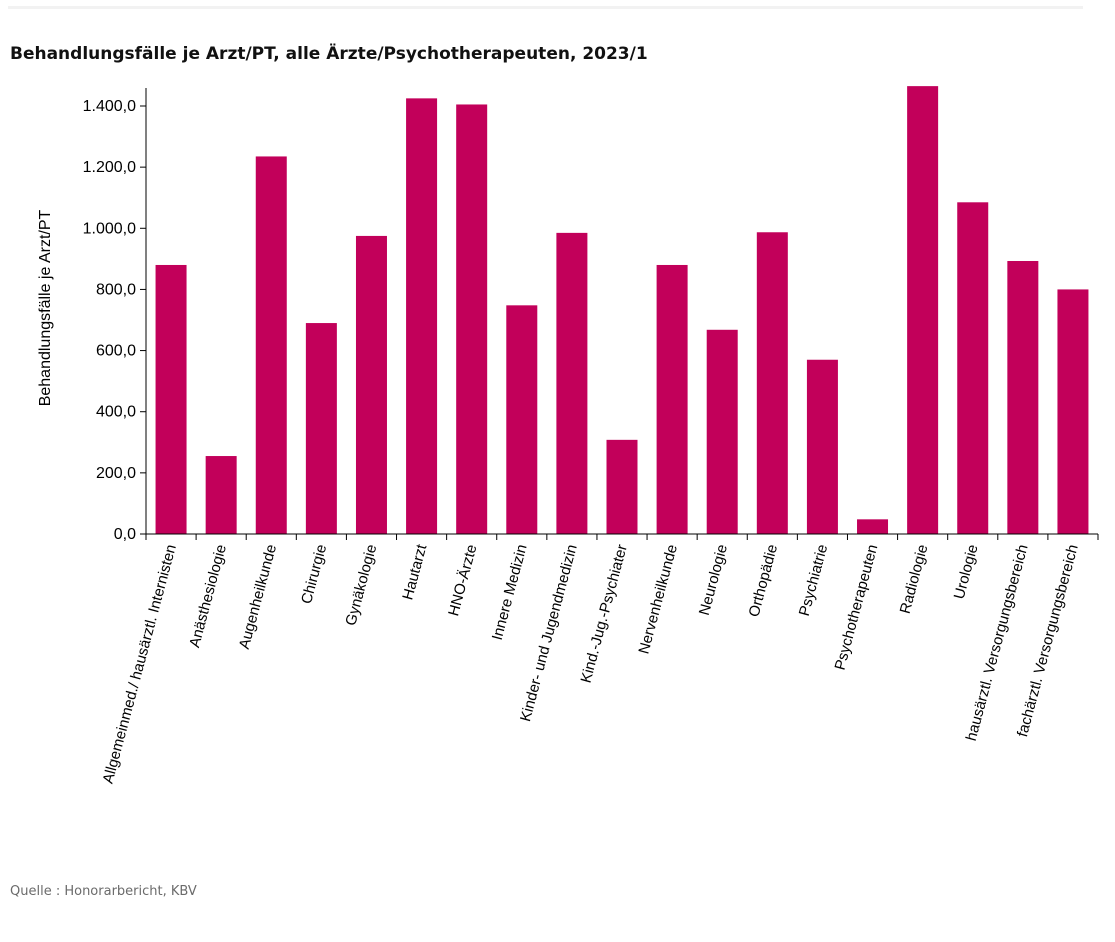  What do you see at coordinates (109, 106) in the screenshot?
I see `y-tick-label: 1.400,0` at bounding box center [109, 106].